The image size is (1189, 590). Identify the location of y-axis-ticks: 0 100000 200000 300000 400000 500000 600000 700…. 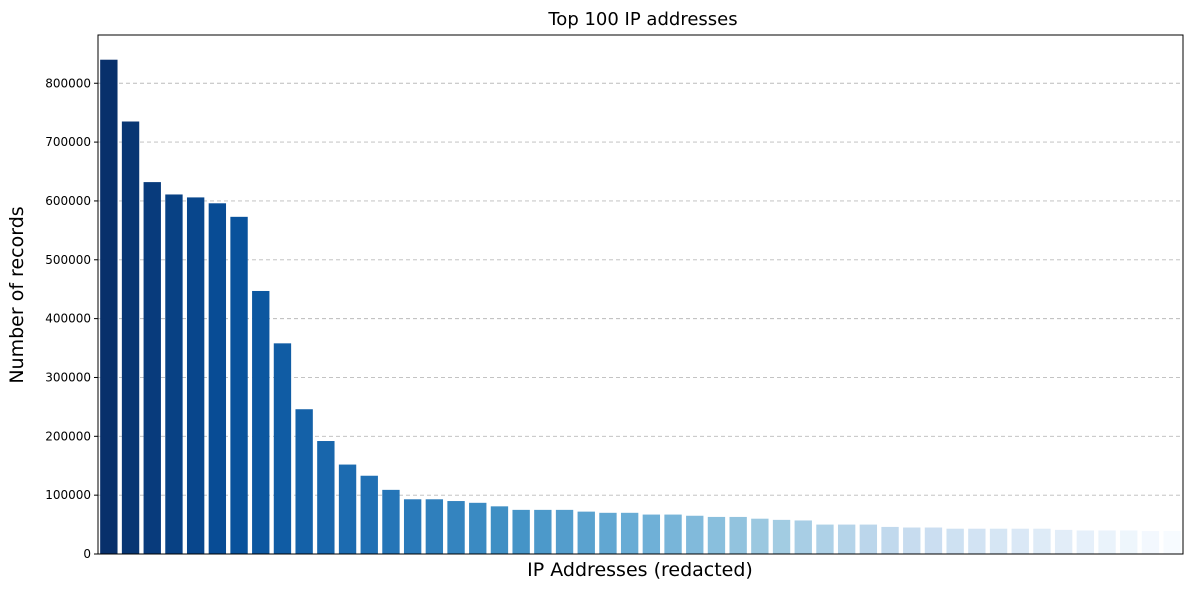
(71, 318).